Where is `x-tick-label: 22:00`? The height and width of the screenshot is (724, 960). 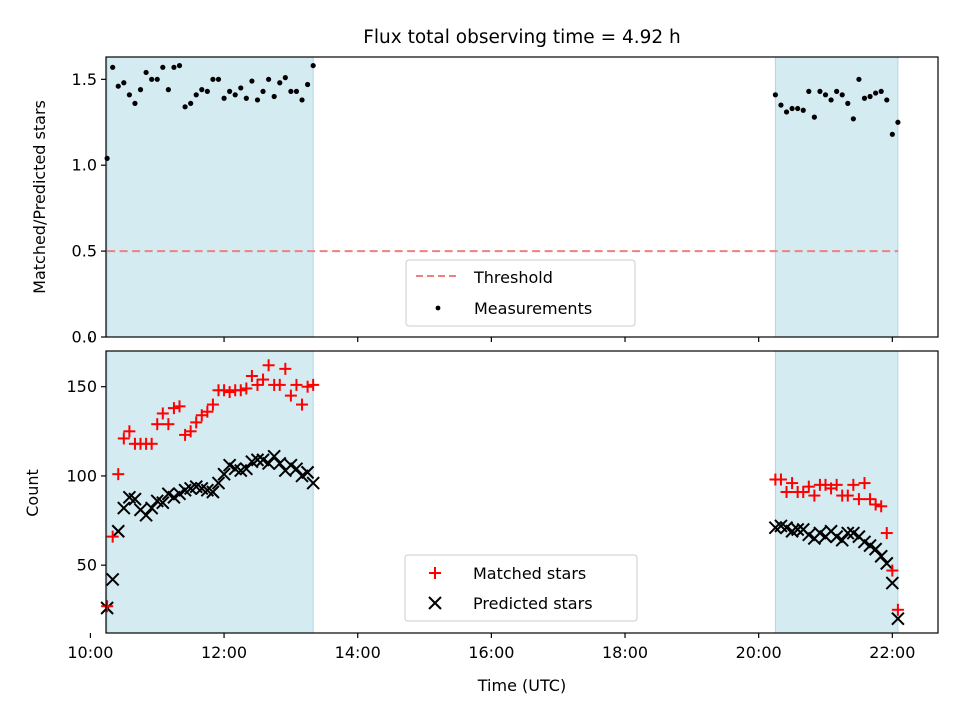
x-tick-label: 22:00 is located at coordinates (892, 652).